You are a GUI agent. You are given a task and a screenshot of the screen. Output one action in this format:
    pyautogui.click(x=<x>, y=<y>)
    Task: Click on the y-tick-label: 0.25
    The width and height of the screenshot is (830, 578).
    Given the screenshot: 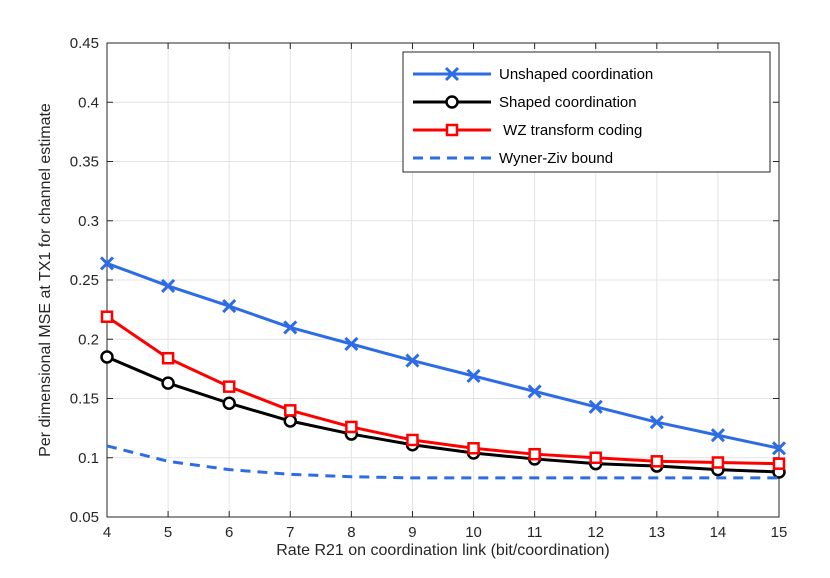 What is the action you would take?
    pyautogui.click(x=84, y=280)
    